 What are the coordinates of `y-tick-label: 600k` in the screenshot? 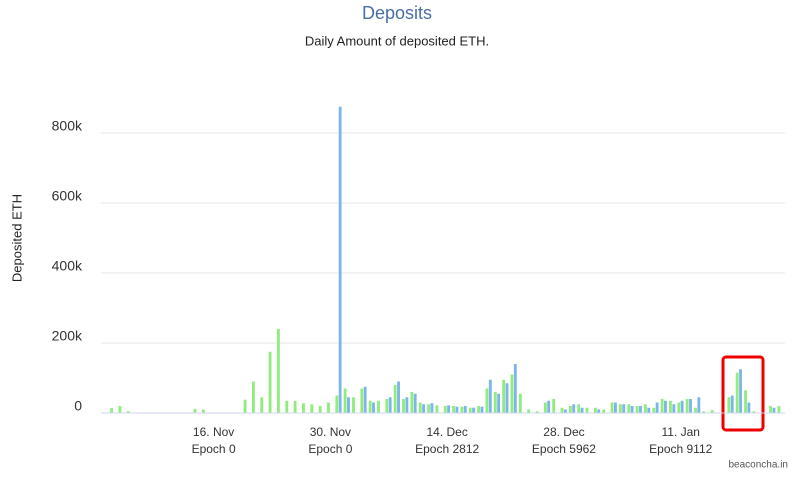 It's located at (67, 196).